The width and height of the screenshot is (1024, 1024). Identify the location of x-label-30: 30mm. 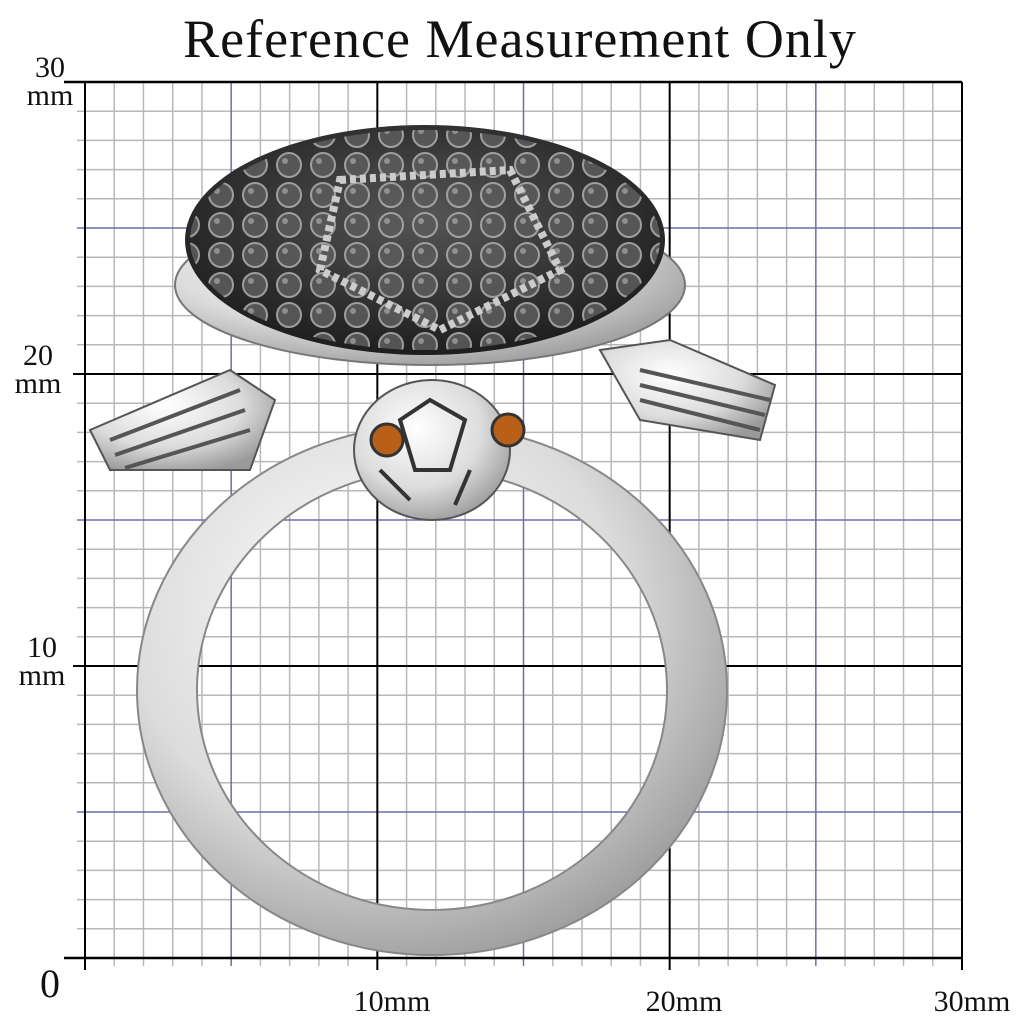
(972, 1001).